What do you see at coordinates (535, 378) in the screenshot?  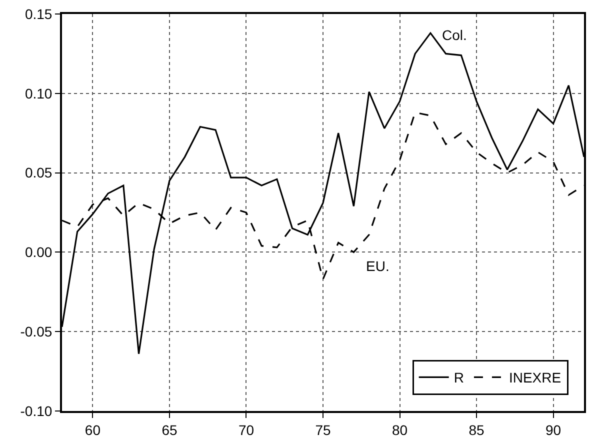 I see `legend-label: INEXRE` at bounding box center [535, 378].